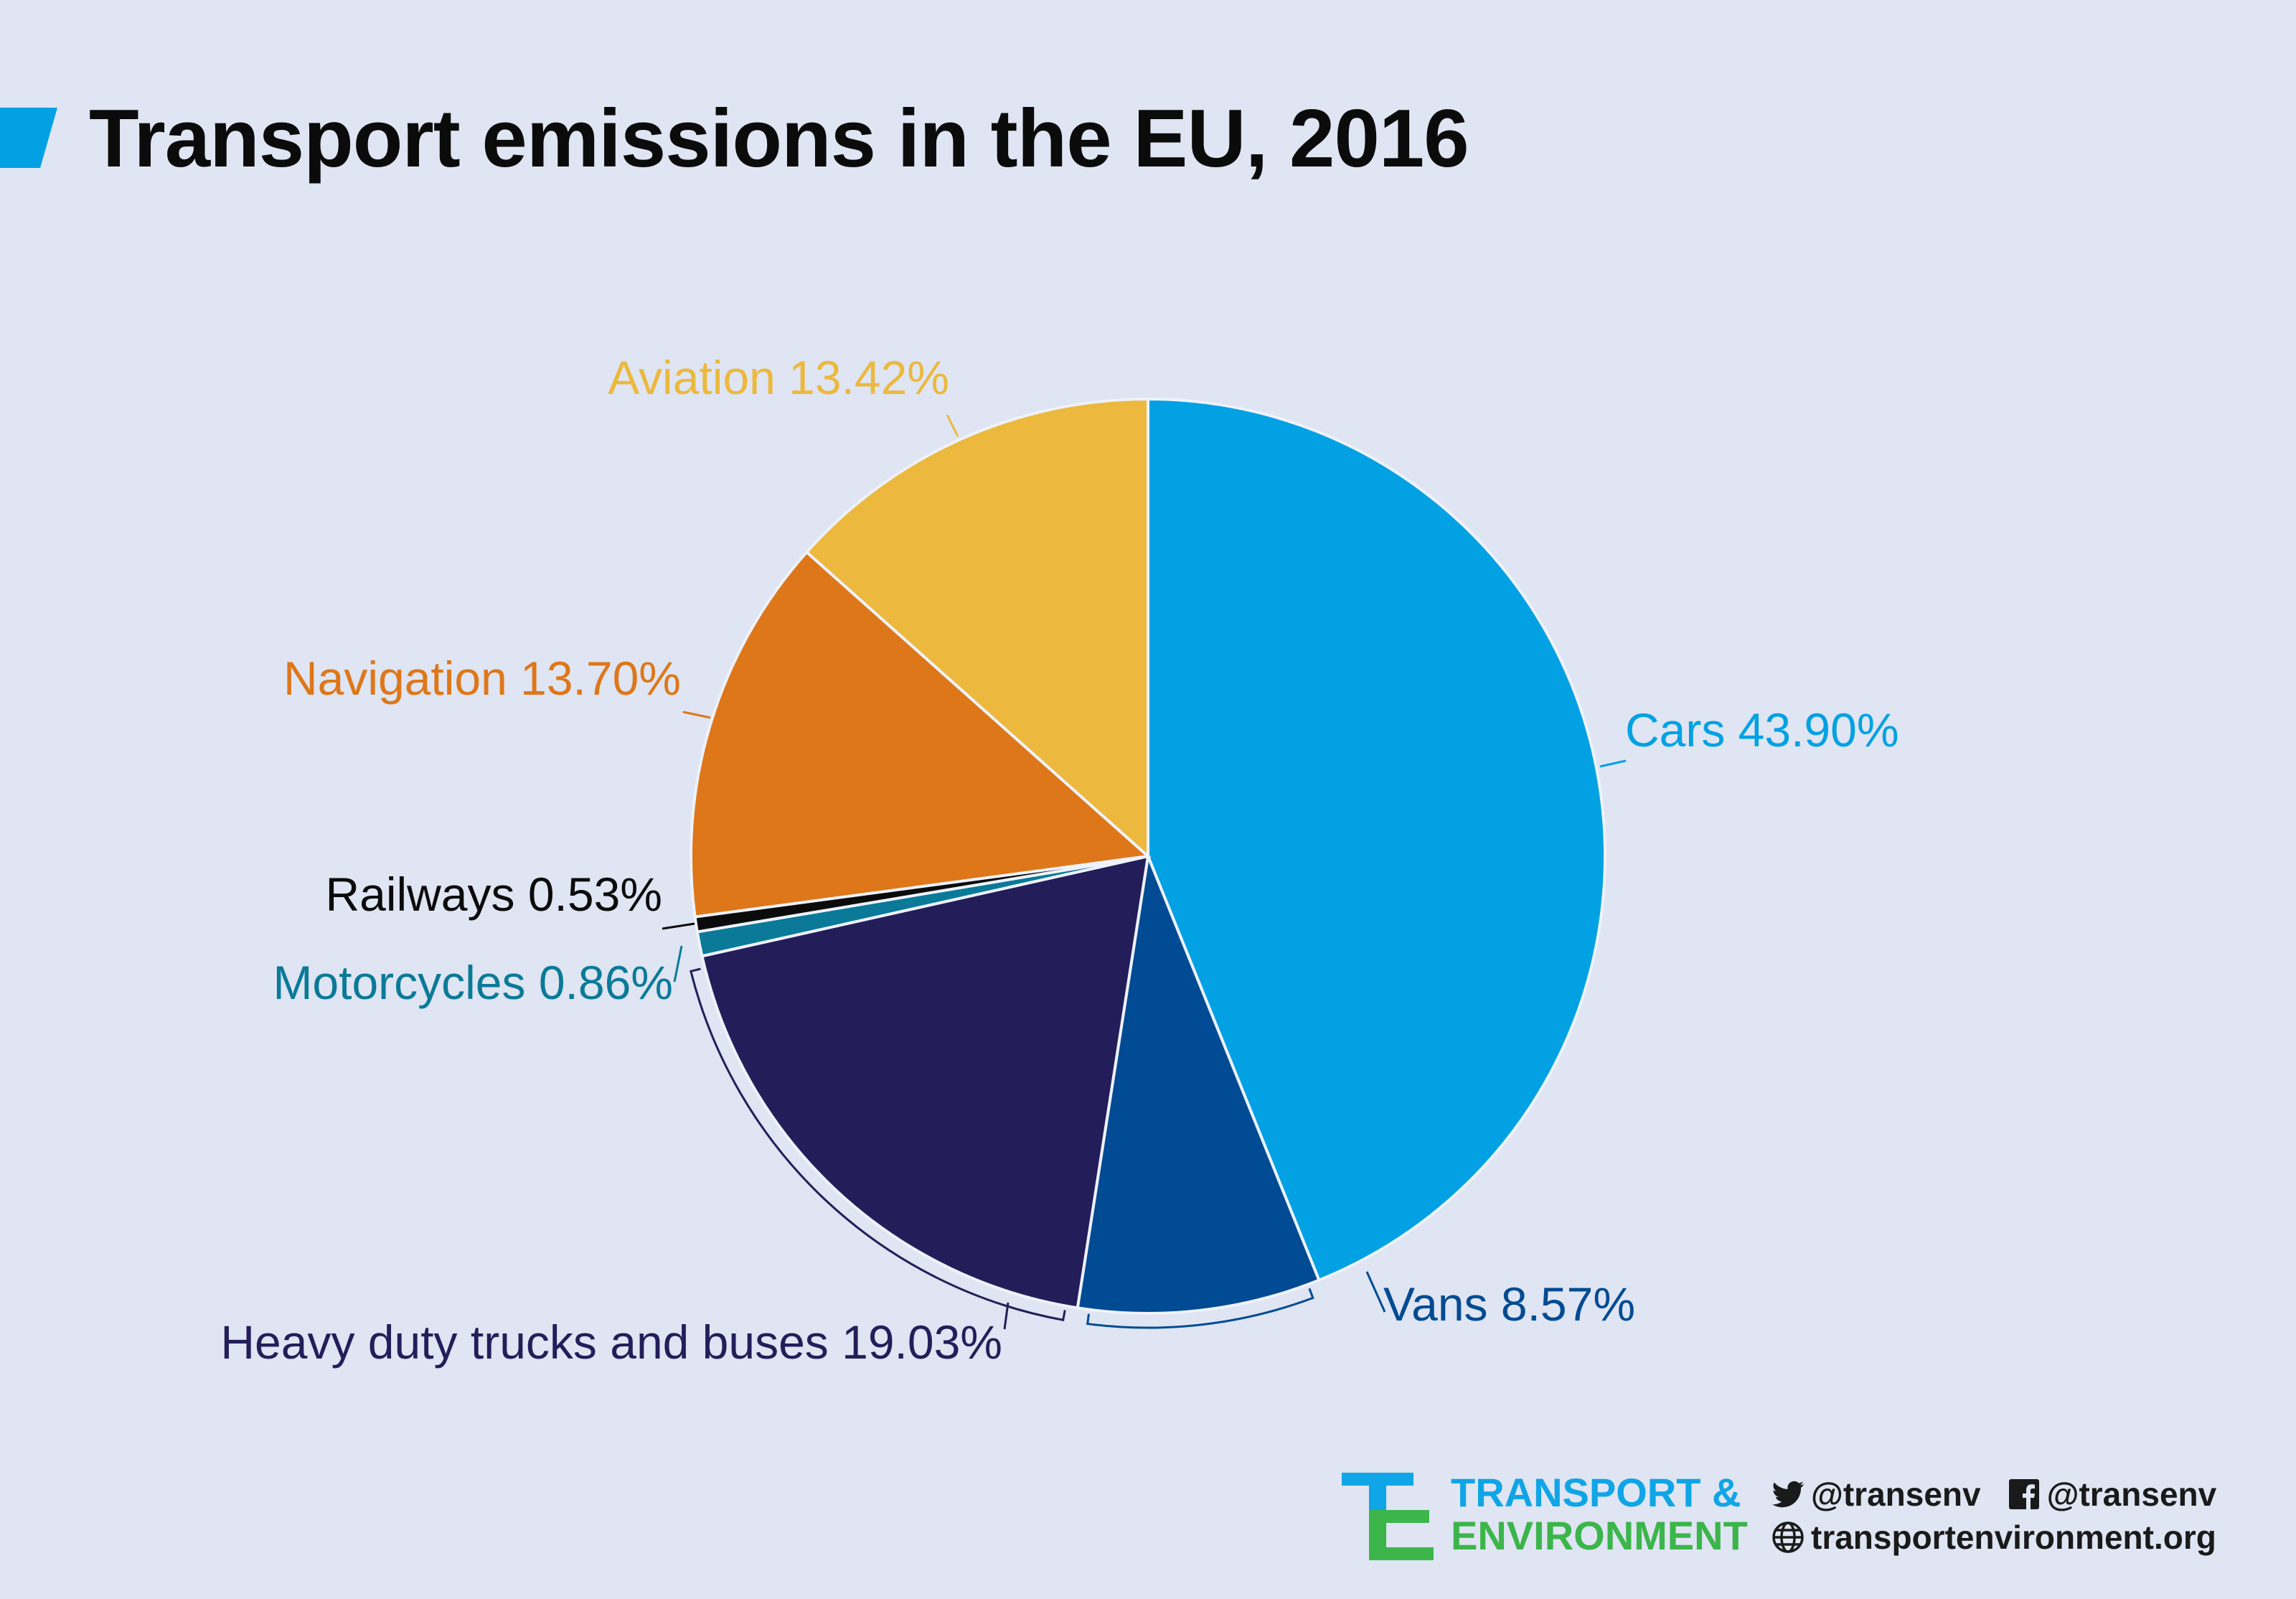  What do you see at coordinates (678, 964) in the screenshot?
I see `leader-line-motorcycles` at bounding box center [678, 964].